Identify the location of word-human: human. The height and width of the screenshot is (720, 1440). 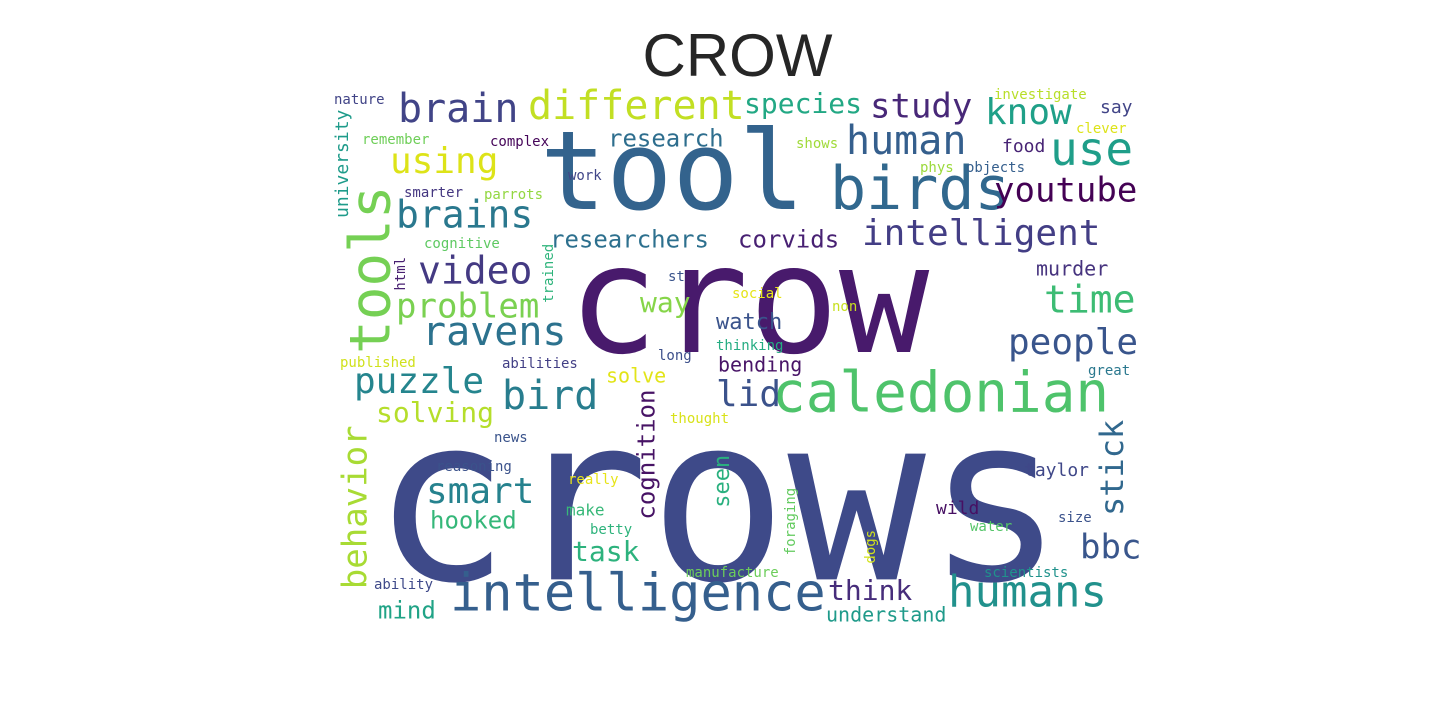
(906, 141).